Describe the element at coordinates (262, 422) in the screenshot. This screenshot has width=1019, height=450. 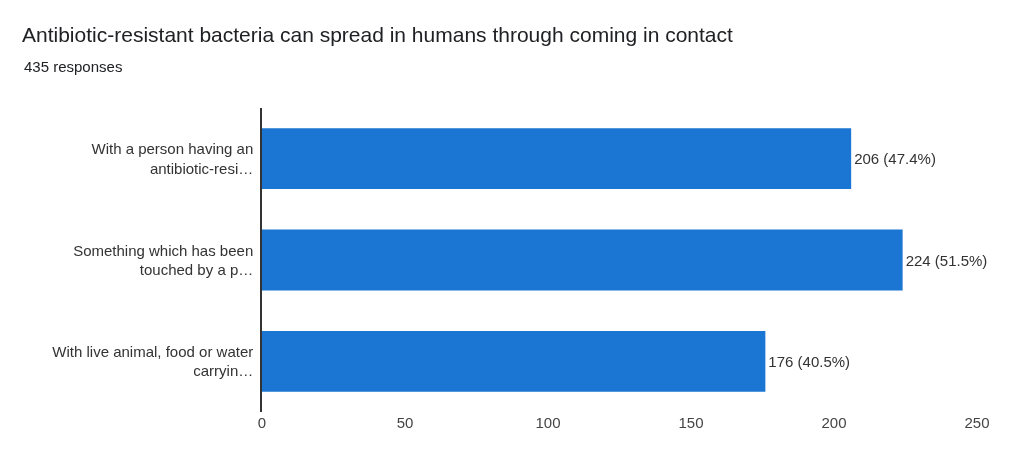
I see `x-tick-label: 0` at that location.